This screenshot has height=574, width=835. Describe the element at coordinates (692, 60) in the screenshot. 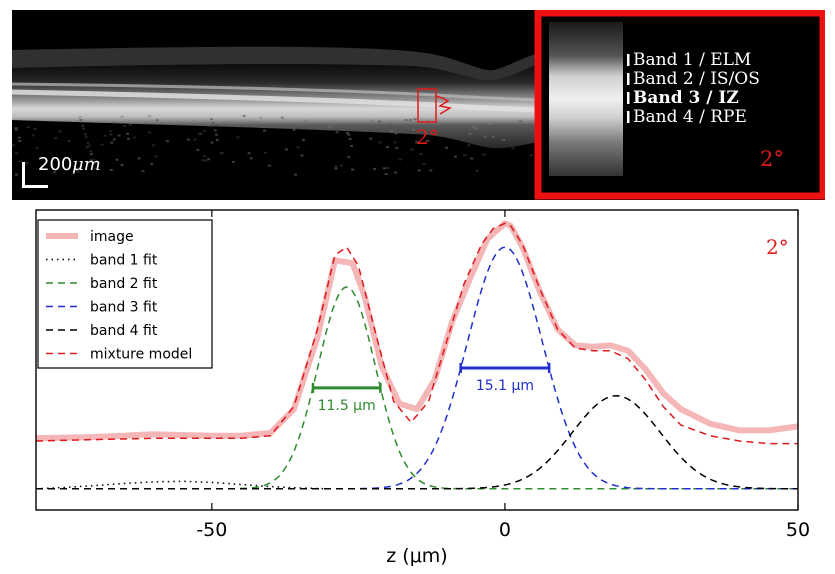

I see `inset-band-1-label: Band 1 / ELM` at that location.